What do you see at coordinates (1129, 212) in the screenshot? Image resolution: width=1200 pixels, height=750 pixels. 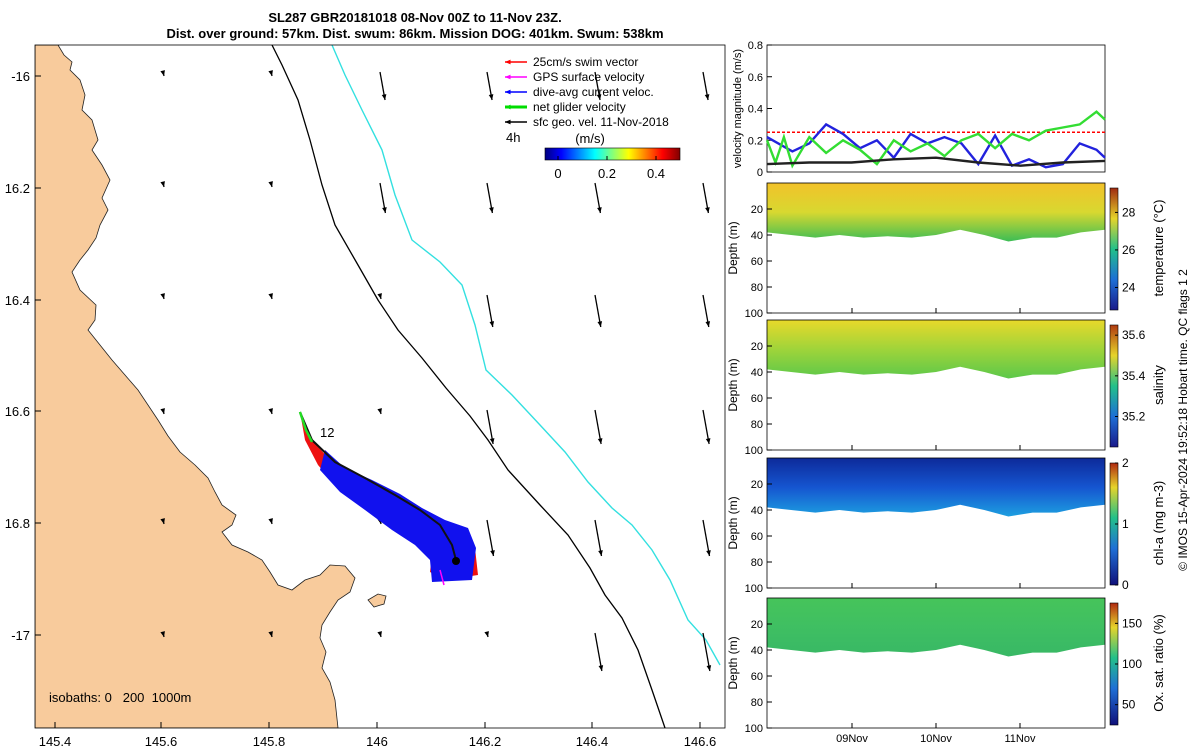 I see `colorbar-tick-label: 28` at bounding box center [1129, 212].